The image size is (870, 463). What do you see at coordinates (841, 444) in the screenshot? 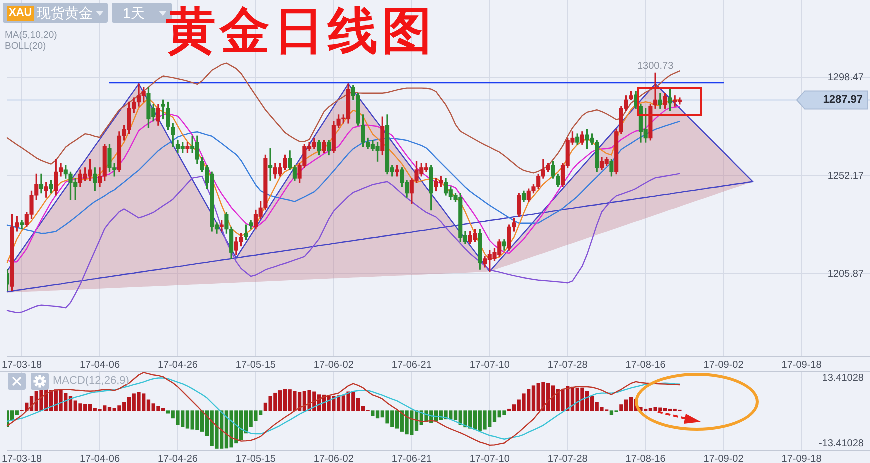
I see `y-tick-label: -13.41028` at bounding box center [841, 444].